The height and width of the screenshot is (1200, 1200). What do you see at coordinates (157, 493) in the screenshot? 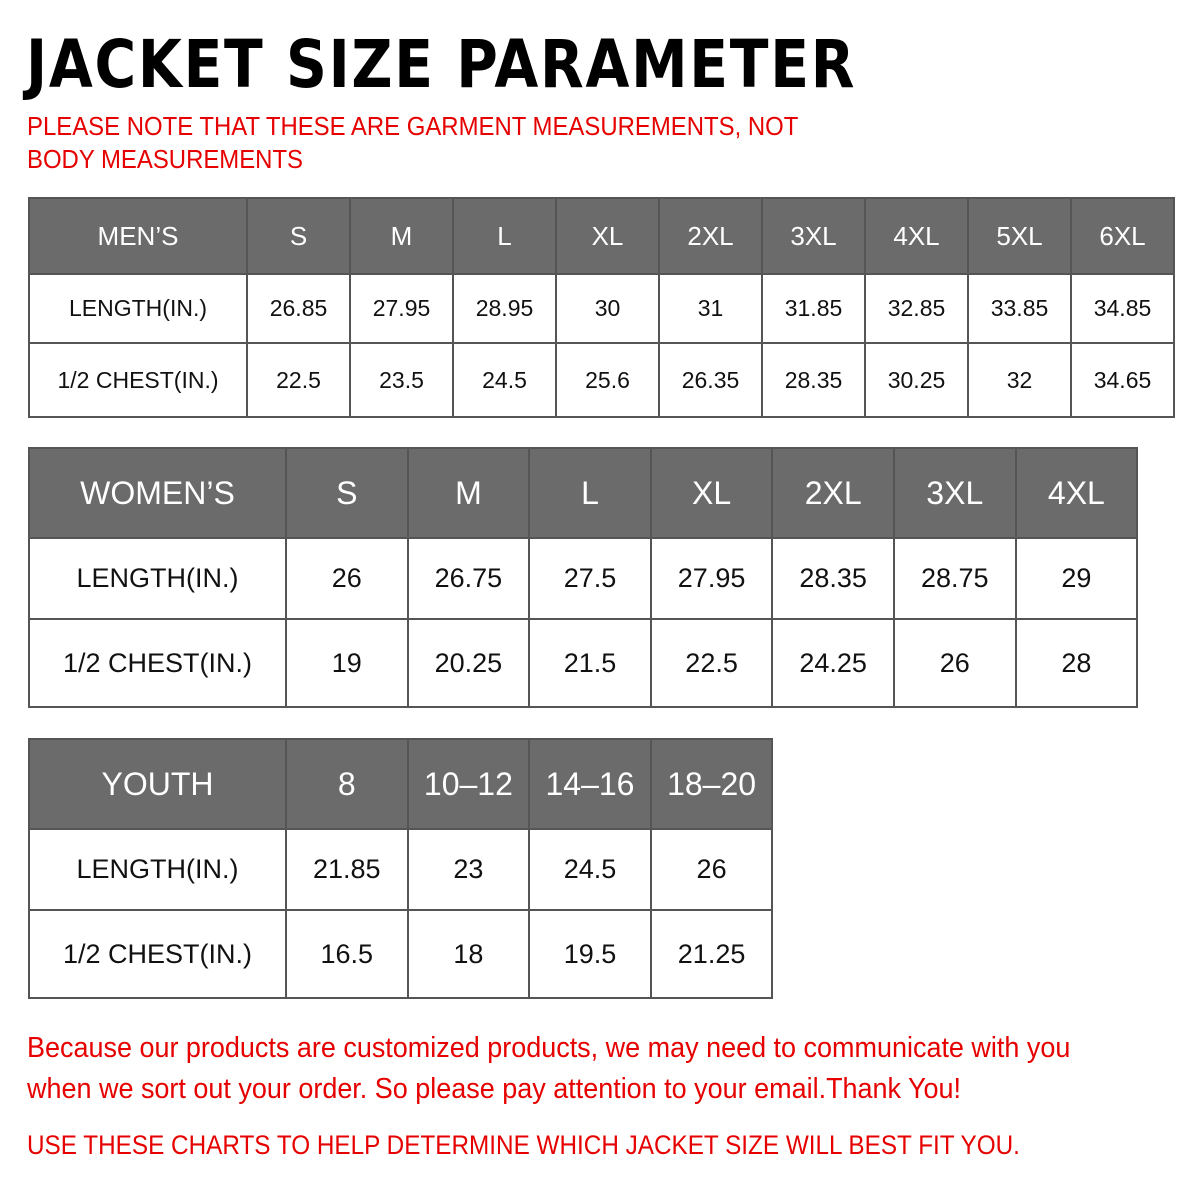
I see `category-label: WOMEN’S` at bounding box center [157, 493].